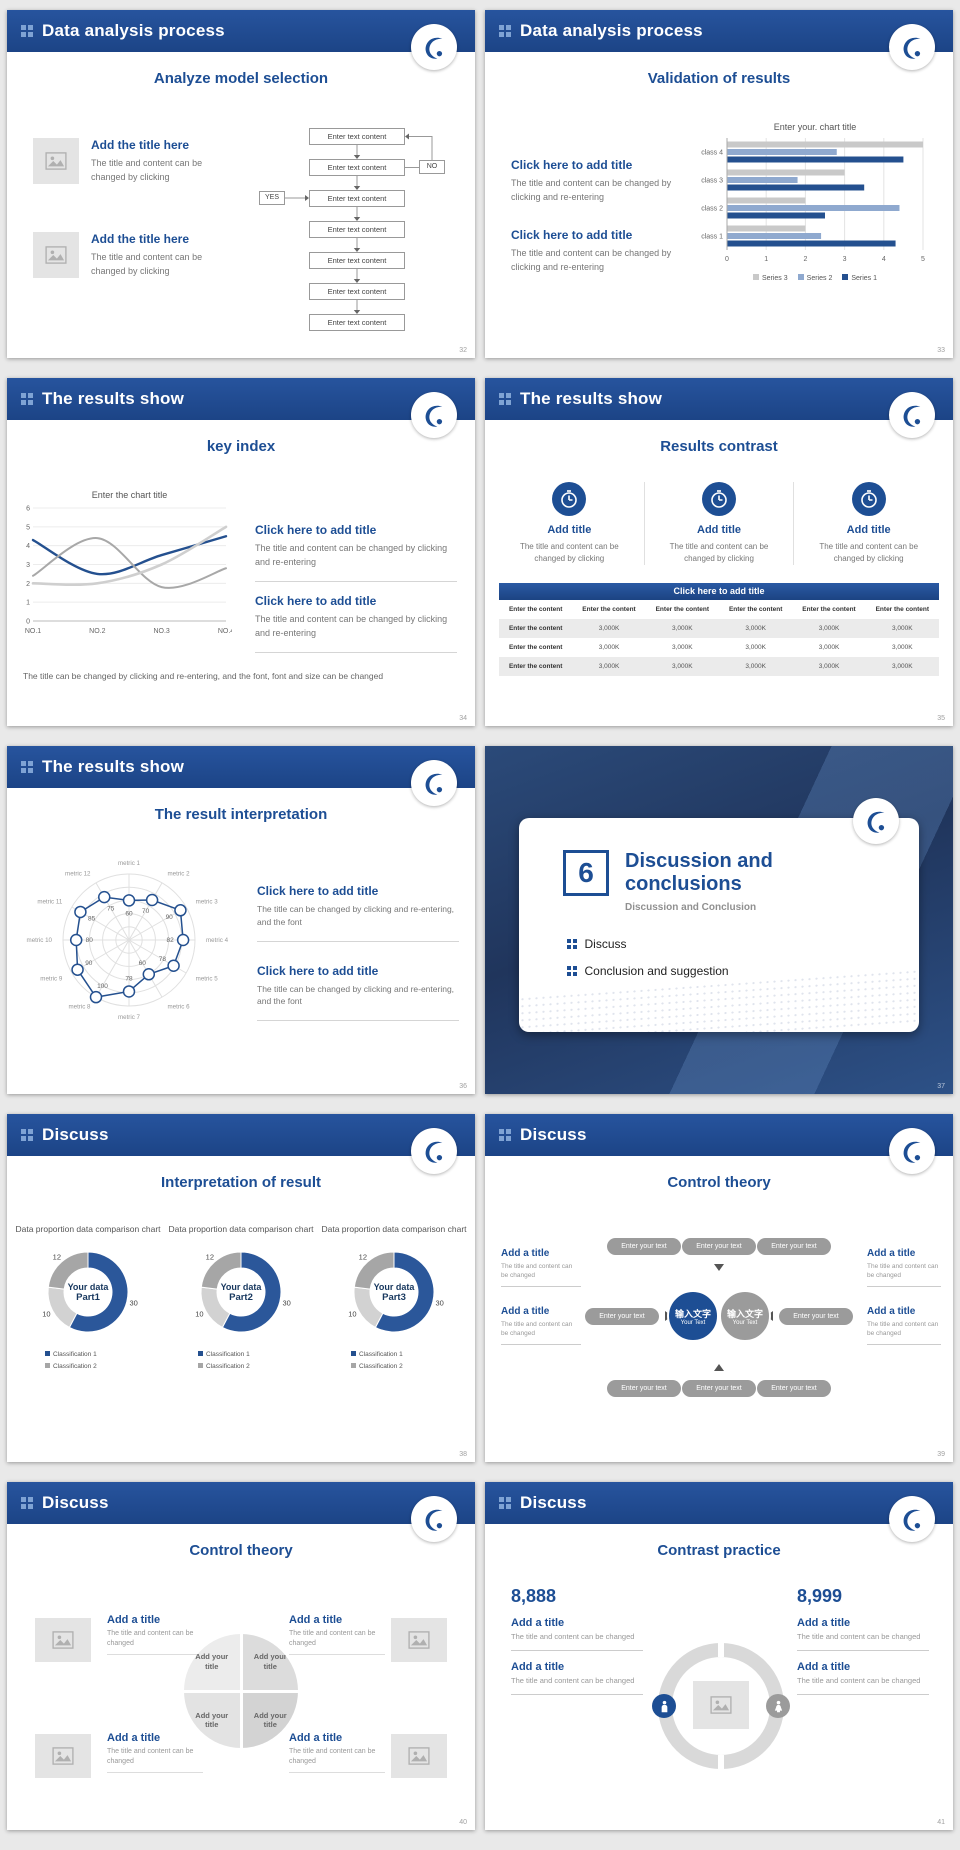 The image size is (960, 1850). Describe the element at coordinates (40, 940) in the screenshot. I see `svg-text: metric 10` at that location.